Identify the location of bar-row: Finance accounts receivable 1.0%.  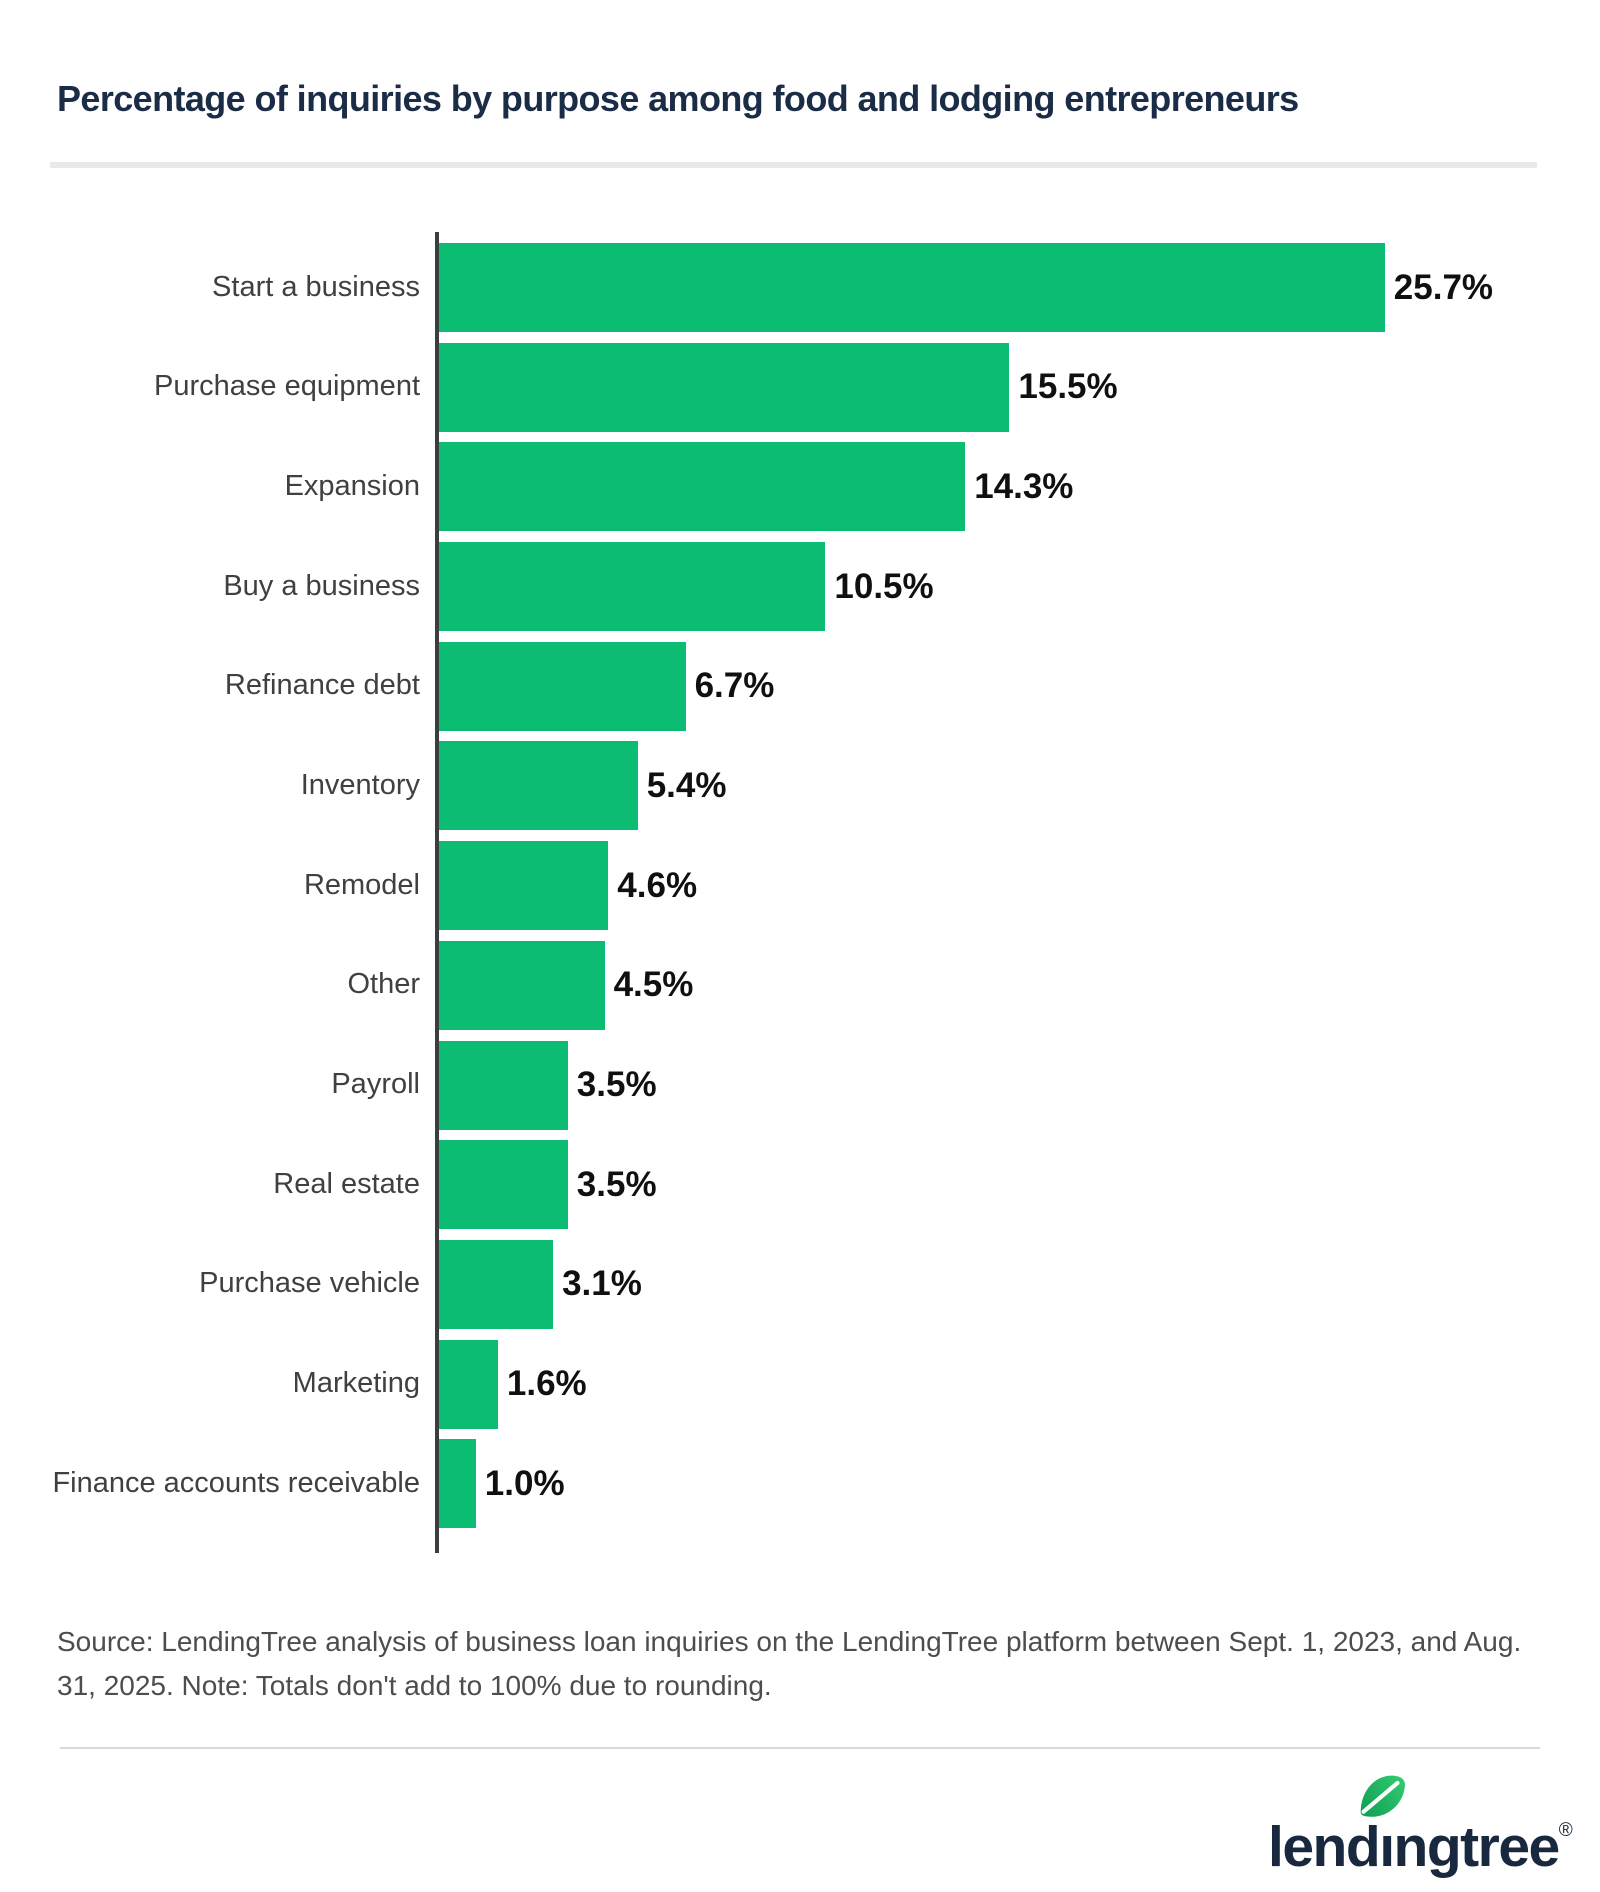
(800, 1484).